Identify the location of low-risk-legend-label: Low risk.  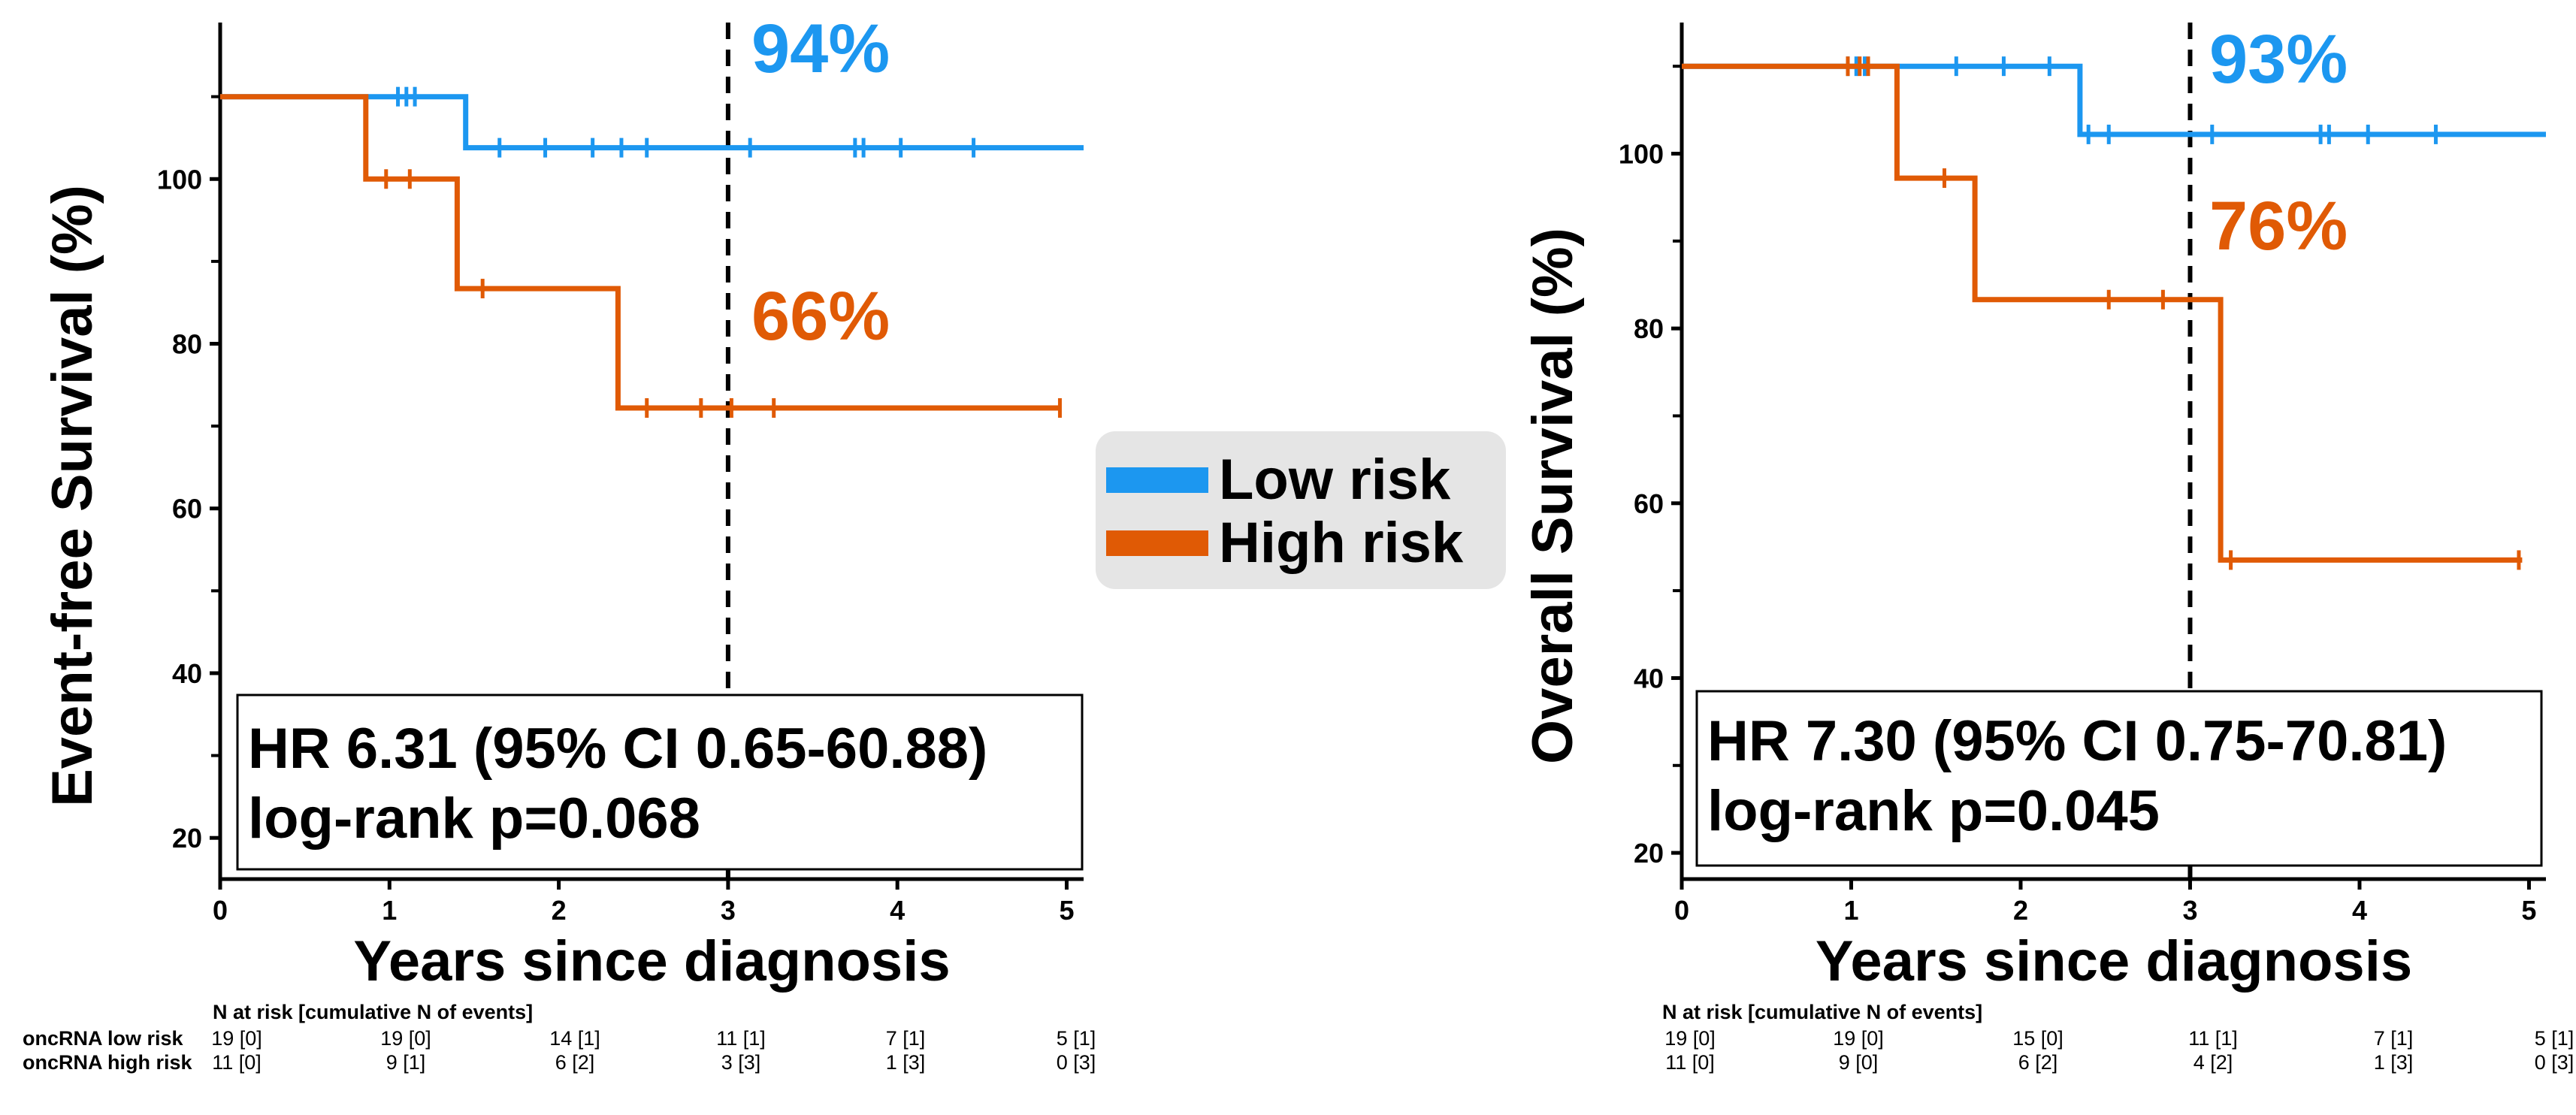
(1335, 480).